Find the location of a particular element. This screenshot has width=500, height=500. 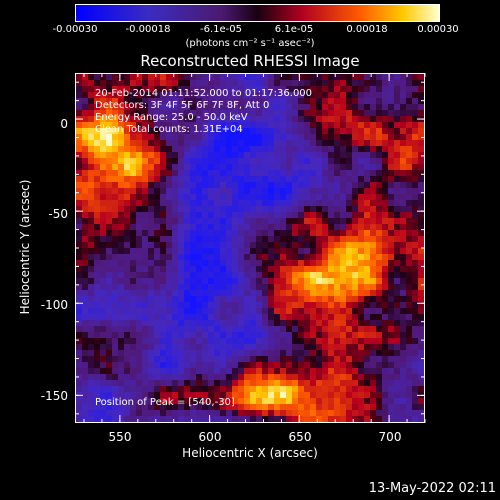

colorbar-tick-label: -6.1e-05 is located at coordinates (221, 29).